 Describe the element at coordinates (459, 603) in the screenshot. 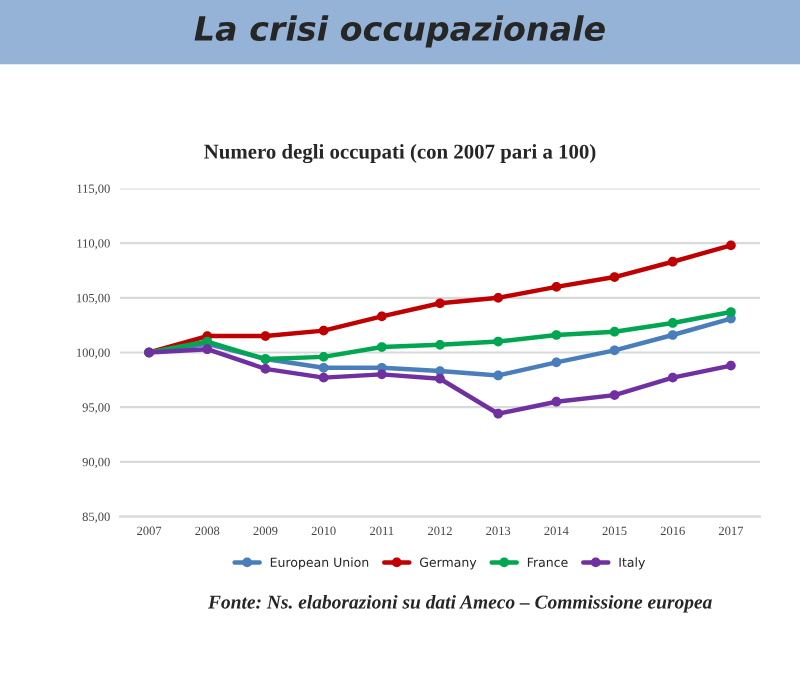

I see `source-note: Fonte: Ns. elaborazioni su dati Ameco – Commissione europea` at that location.